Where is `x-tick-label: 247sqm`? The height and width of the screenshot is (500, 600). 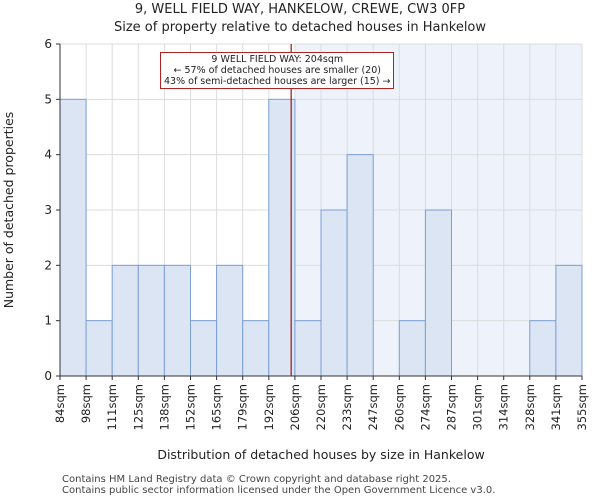
x-tick-label: 247sqm is located at coordinates (373, 407).